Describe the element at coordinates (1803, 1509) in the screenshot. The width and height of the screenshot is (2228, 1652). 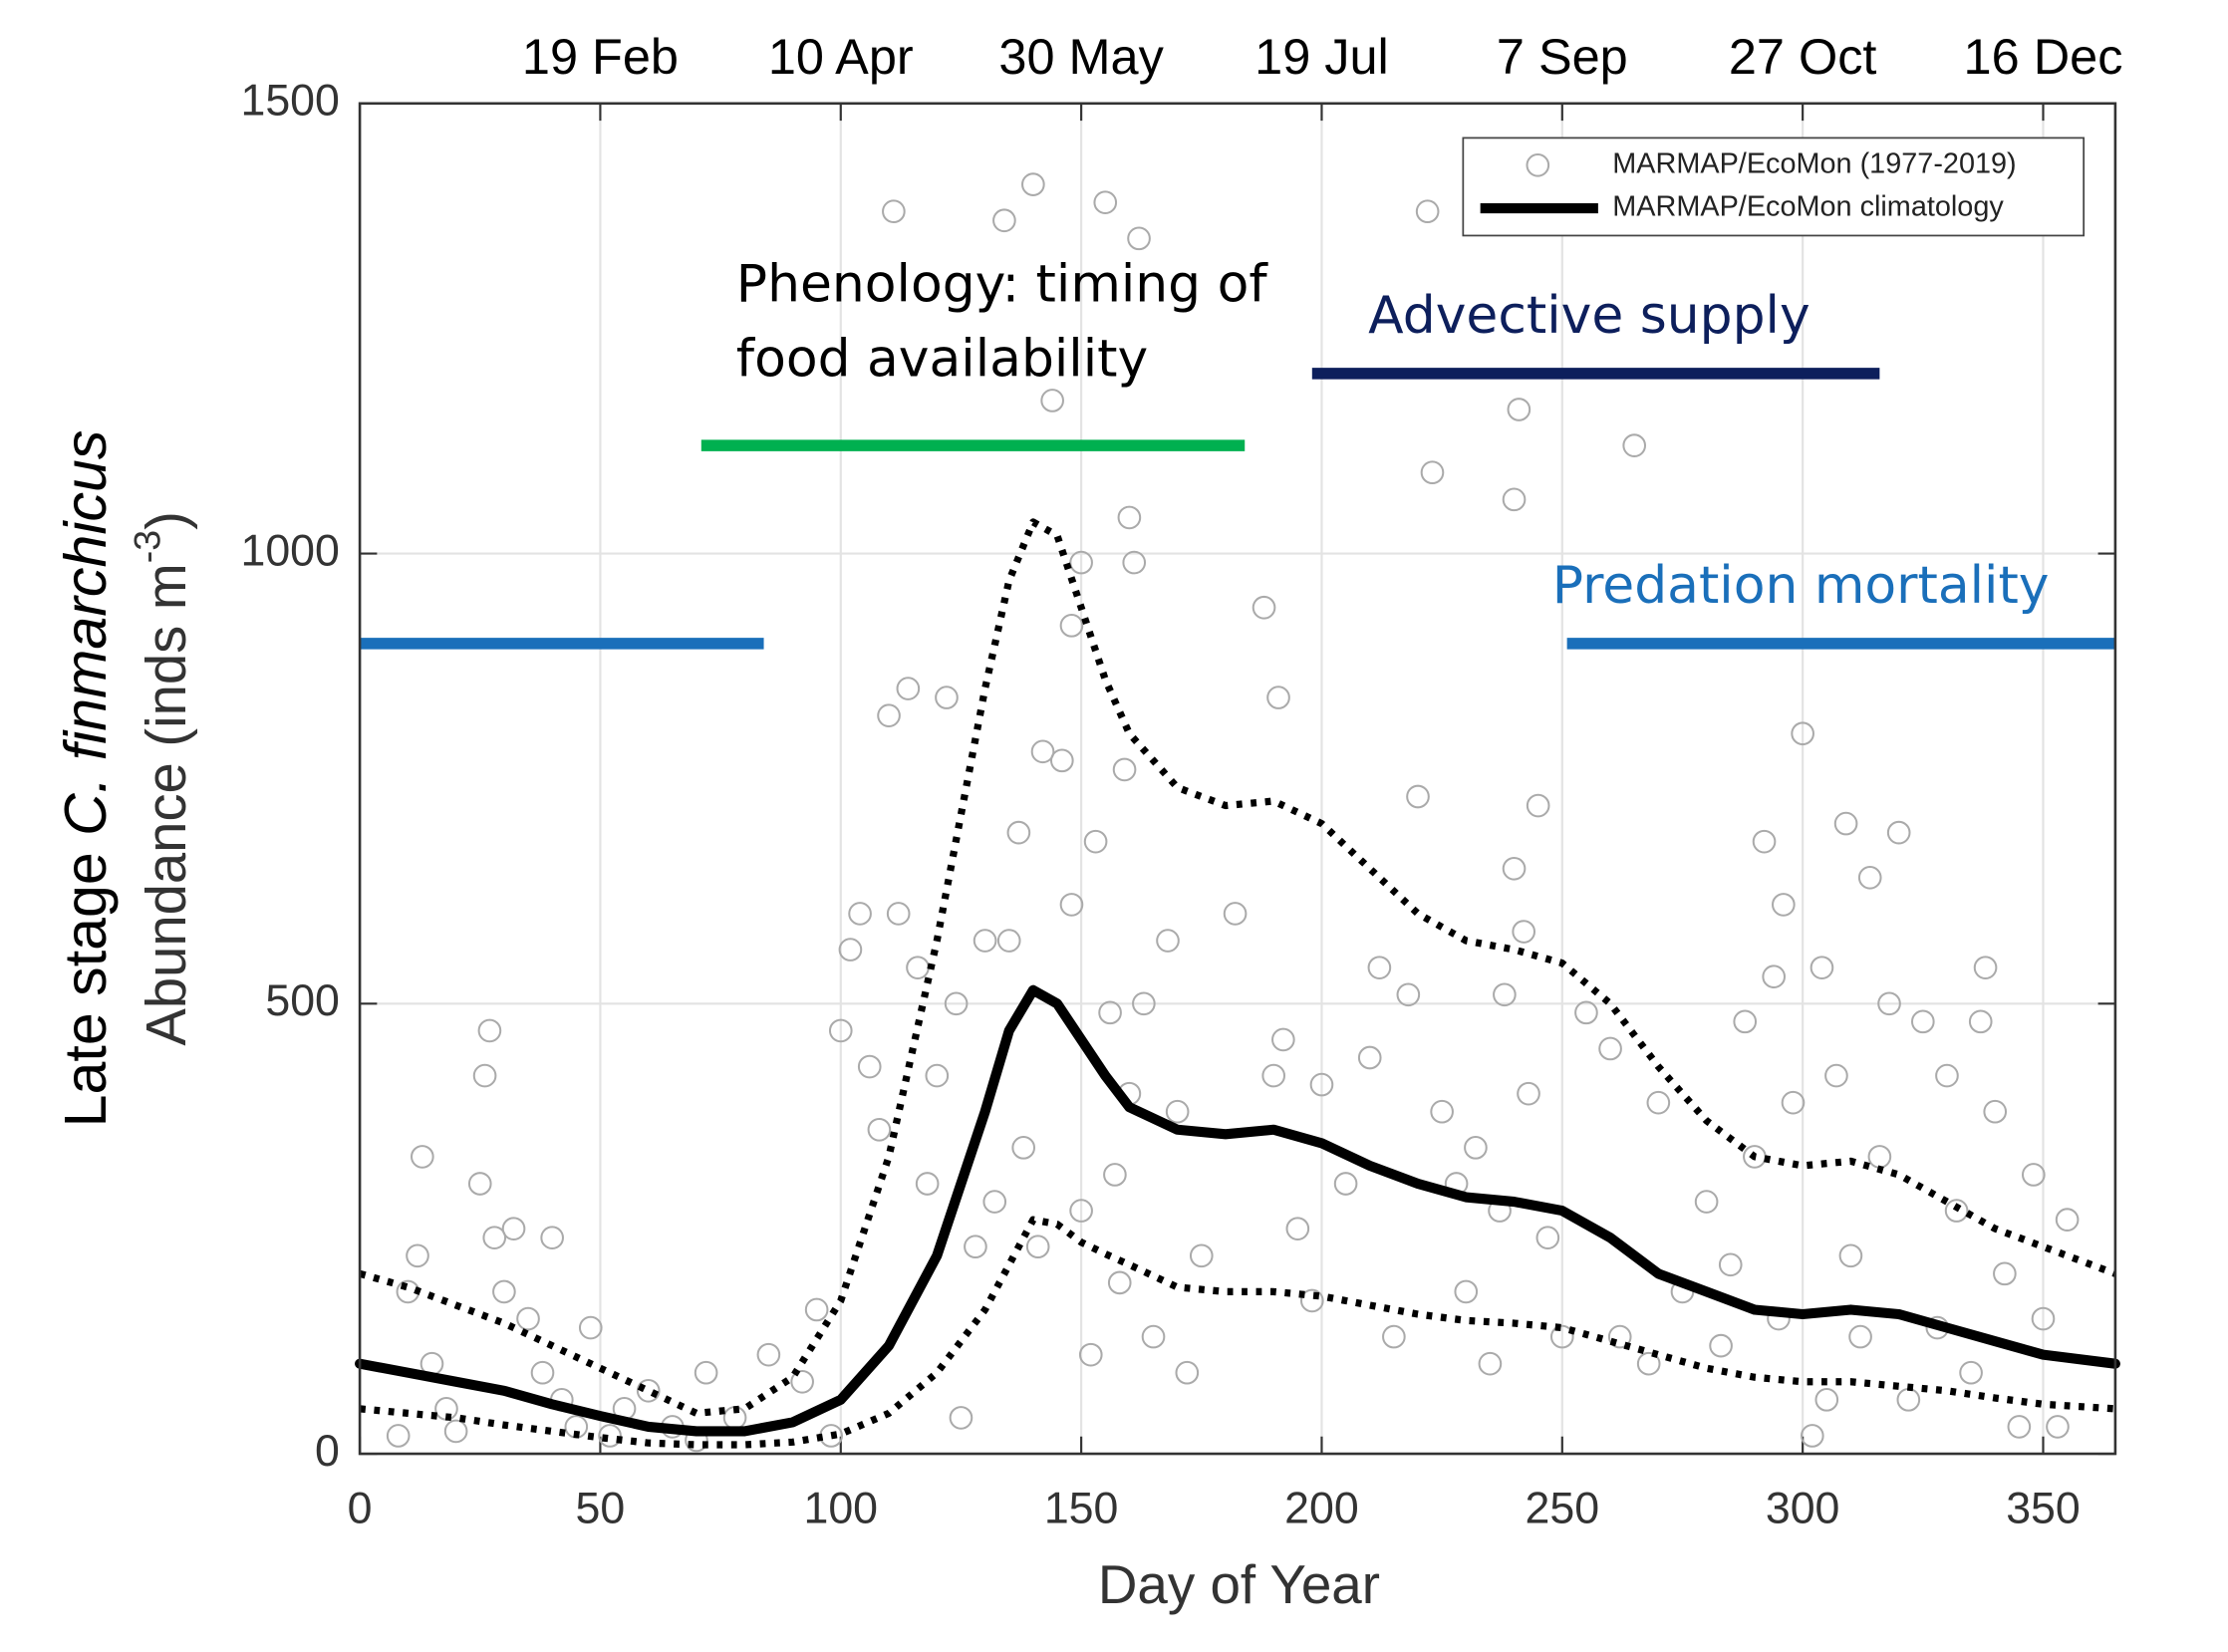
I see `x-tick-label: 300` at that location.